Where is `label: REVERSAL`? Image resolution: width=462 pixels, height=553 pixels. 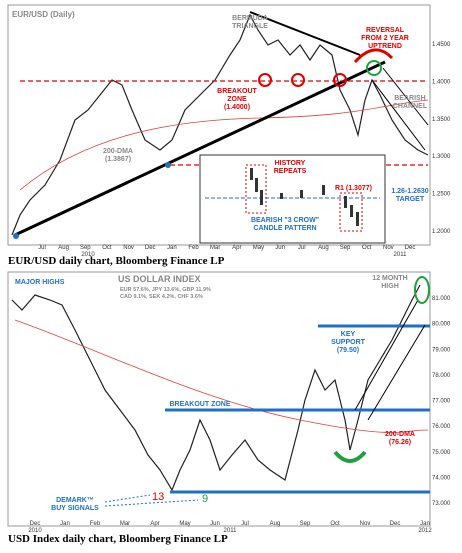
label: REVERSAL is located at coordinates (385, 30).